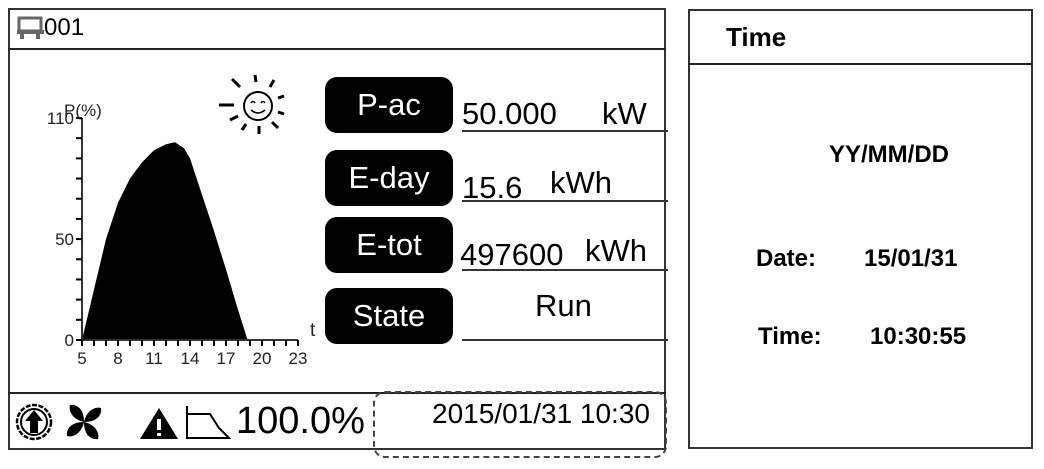 This screenshot has width=1044, height=469. Describe the element at coordinates (252, 104) in the screenshot. I see `sun-smiley-icon` at that location.